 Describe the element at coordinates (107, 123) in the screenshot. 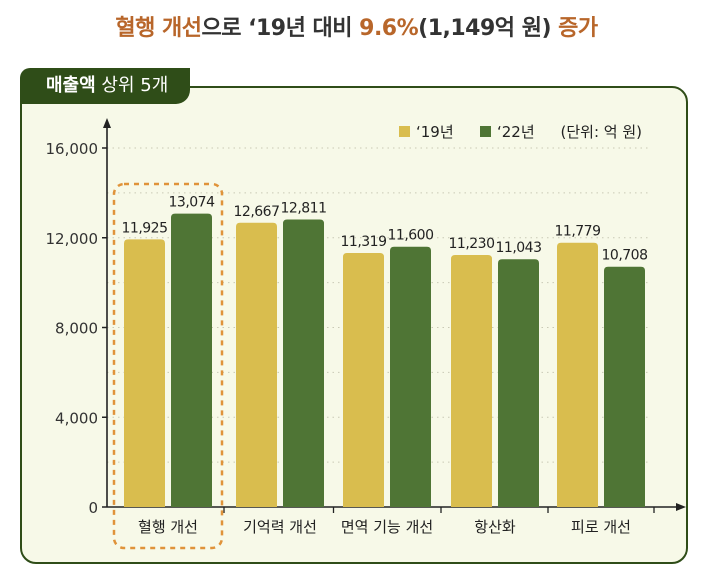

I see `y-axis-arrow` at that location.